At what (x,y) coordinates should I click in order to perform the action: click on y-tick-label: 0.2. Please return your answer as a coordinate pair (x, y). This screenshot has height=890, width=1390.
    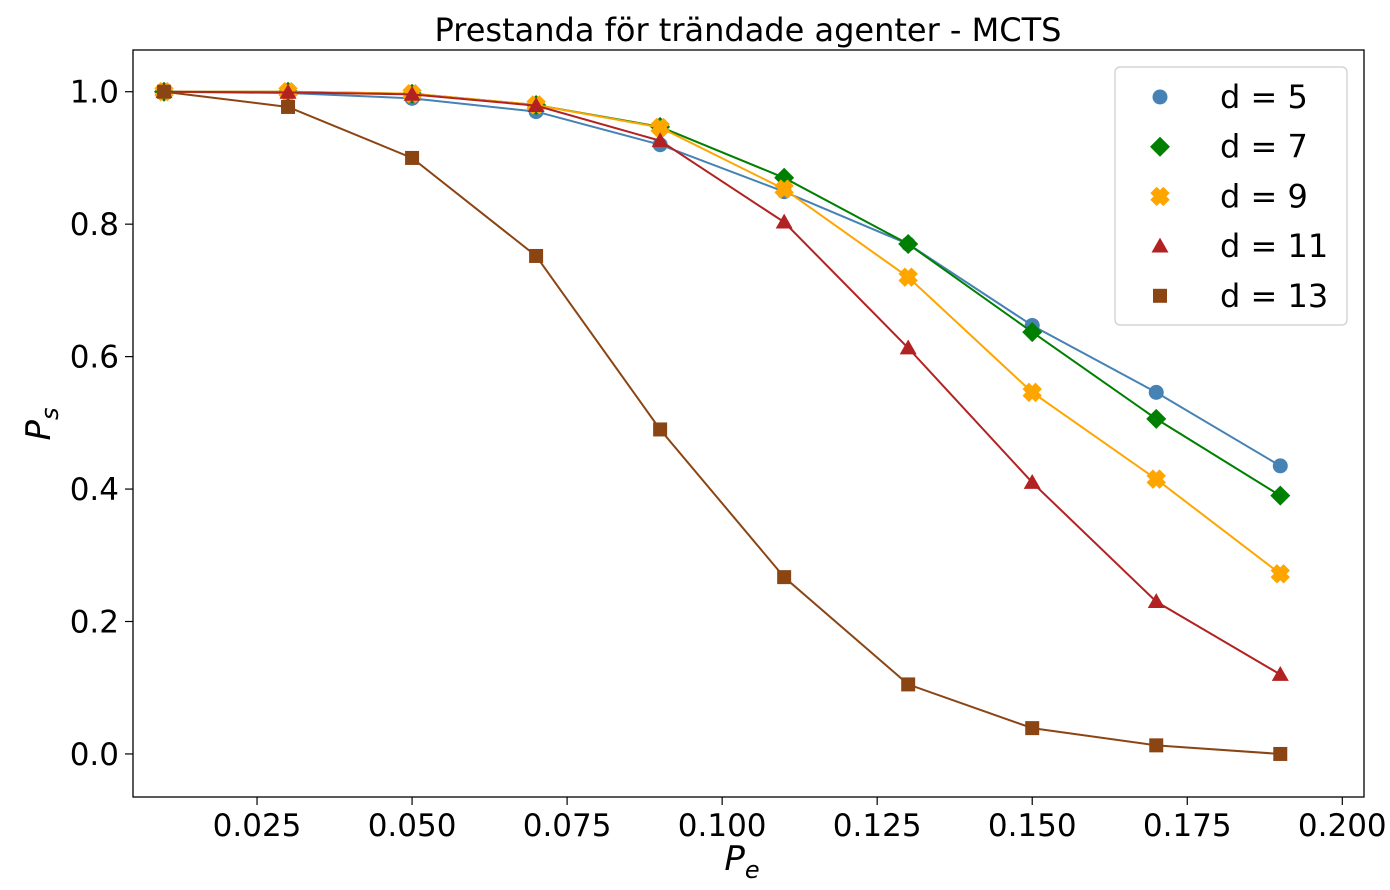
    Looking at the image, I should click on (94, 623).